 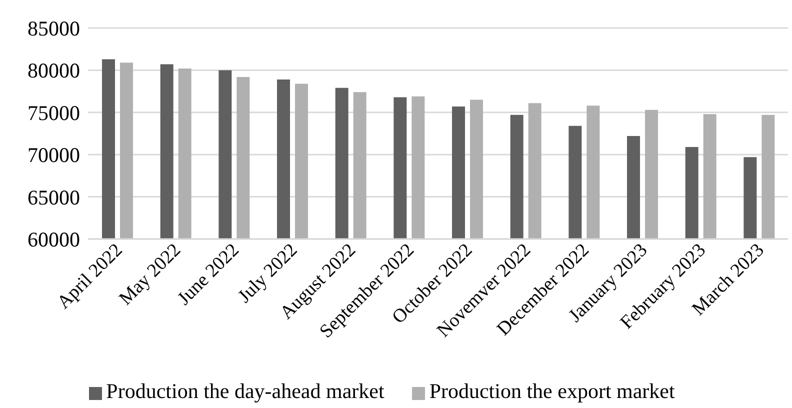 I want to click on y-tick-label: 70000, so click(x=54, y=155).